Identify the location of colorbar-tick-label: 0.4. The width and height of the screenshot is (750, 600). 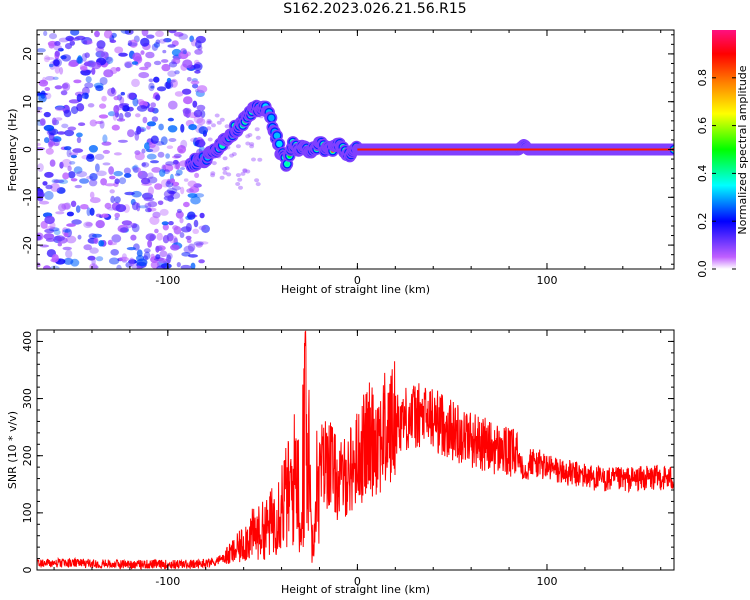
(702, 174).